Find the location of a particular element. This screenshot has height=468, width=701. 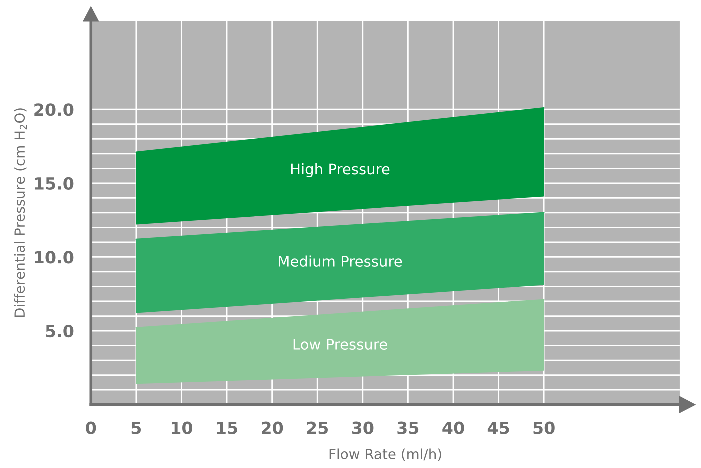

x-tick-label: 20 is located at coordinates (273, 428).